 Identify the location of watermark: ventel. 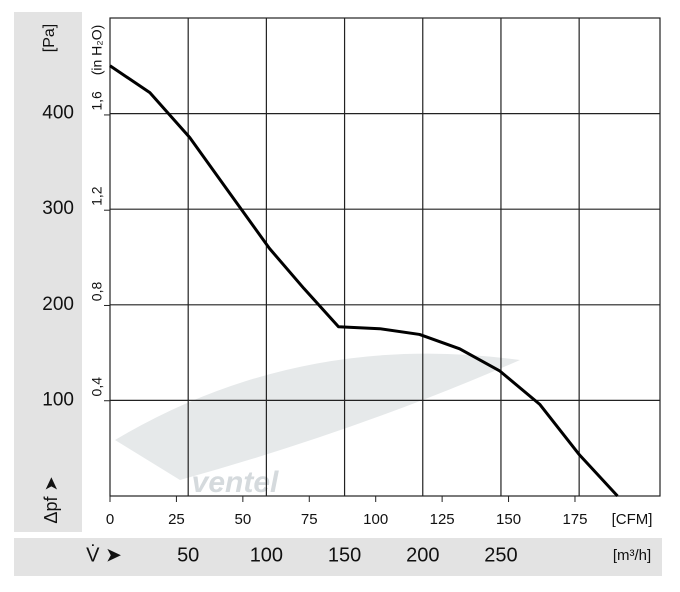
(235, 482).